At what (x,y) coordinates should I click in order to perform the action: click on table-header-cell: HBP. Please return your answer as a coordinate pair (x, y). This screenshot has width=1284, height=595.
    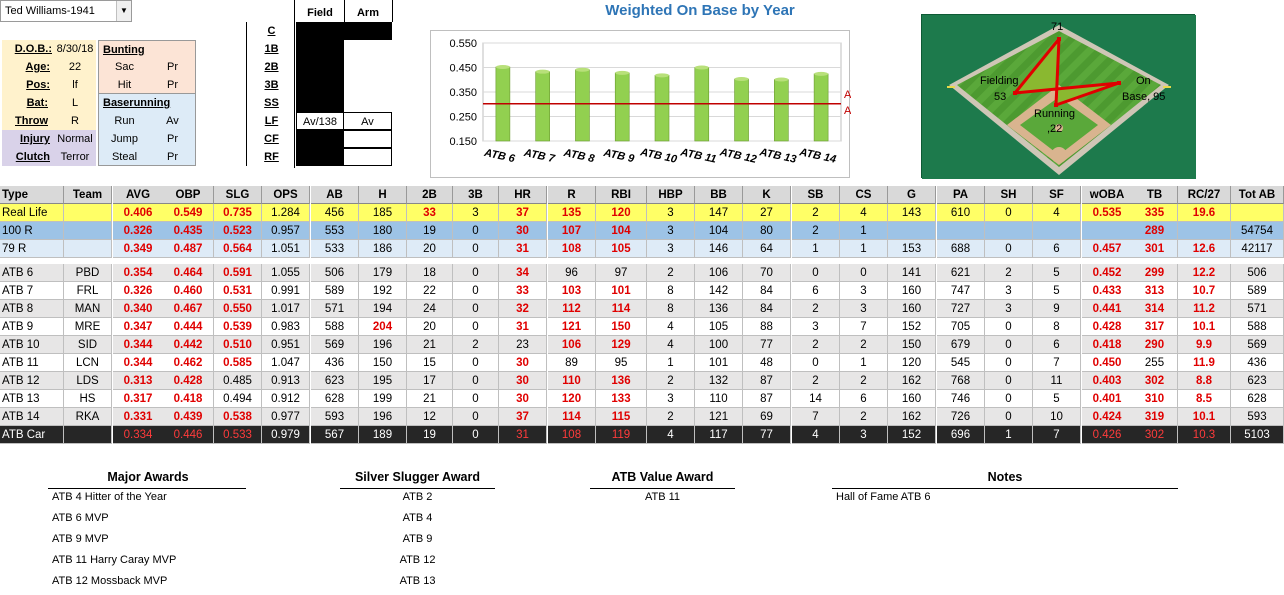
    Looking at the image, I should click on (671, 195).